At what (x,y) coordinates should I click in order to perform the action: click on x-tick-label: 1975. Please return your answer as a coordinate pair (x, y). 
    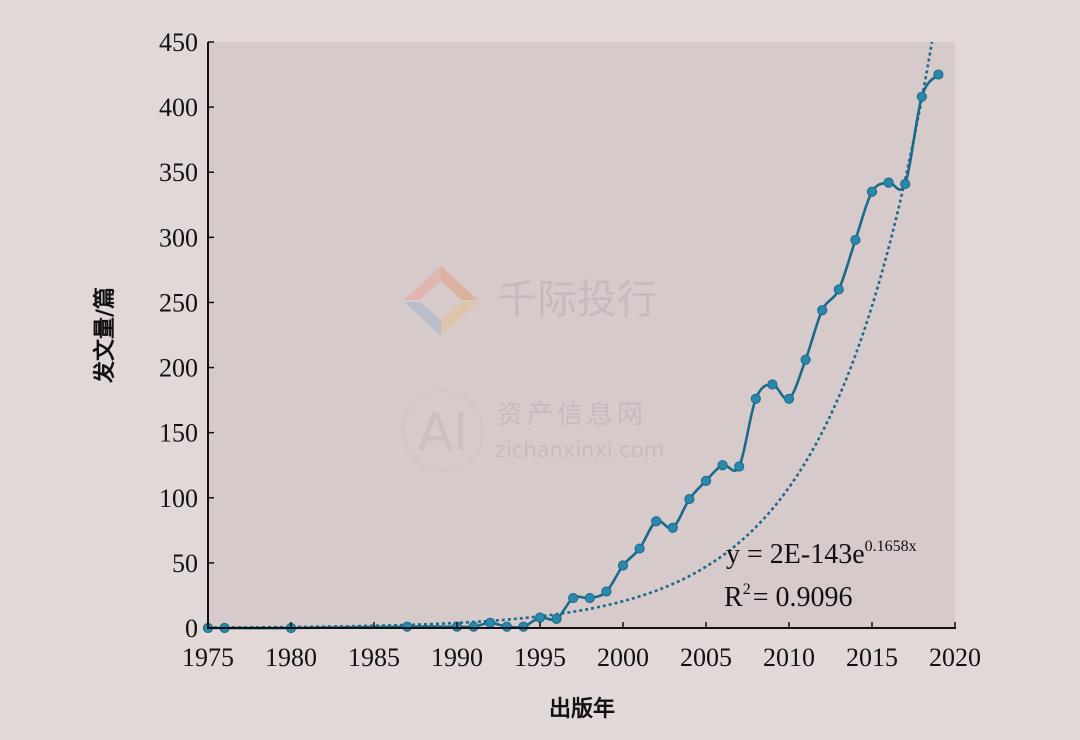
    Looking at the image, I should click on (208, 657).